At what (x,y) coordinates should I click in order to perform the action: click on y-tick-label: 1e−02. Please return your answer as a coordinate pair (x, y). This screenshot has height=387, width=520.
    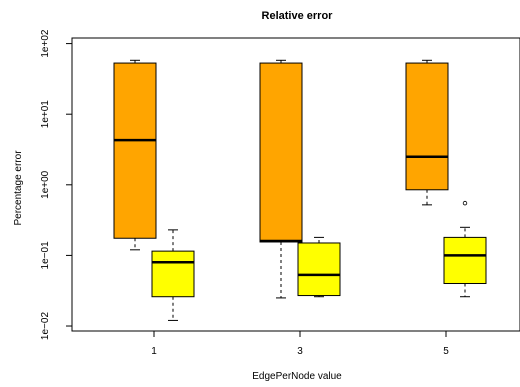
    Looking at the image, I should click on (45, 326).